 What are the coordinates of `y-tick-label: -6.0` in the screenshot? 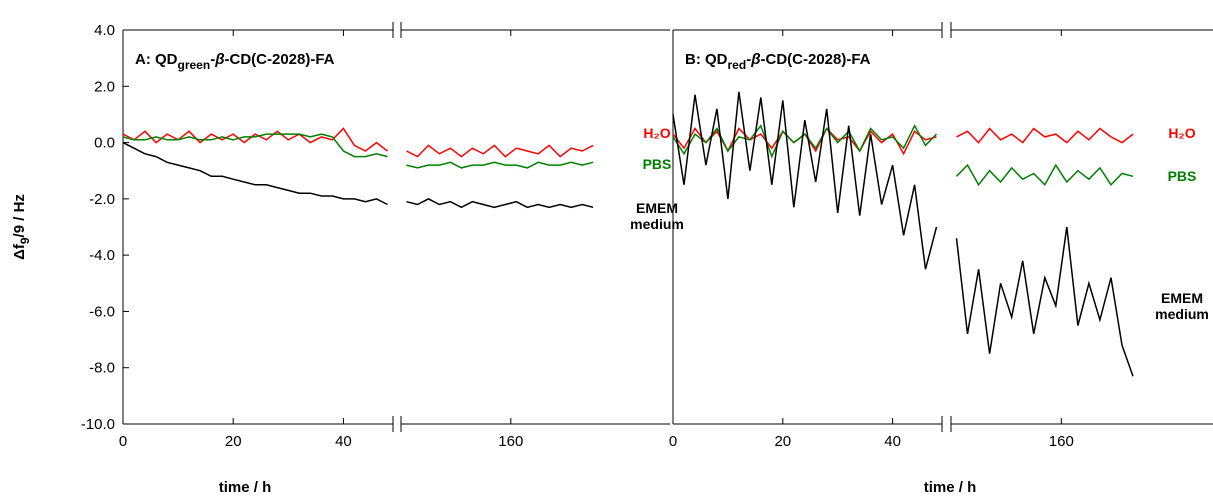 It's located at (102, 311).